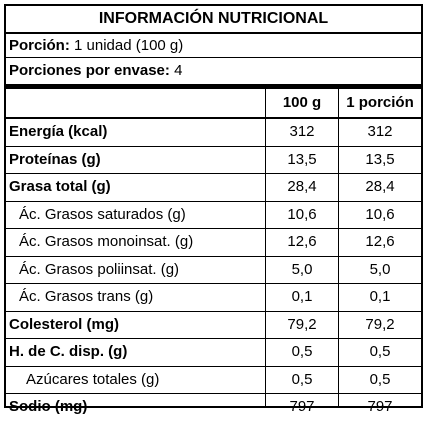 The height and width of the screenshot is (421, 427). What do you see at coordinates (213, 46) in the screenshot?
I see `portion-row: Porción: 1 unidad (100 g)` at bounding box center [213, 46].